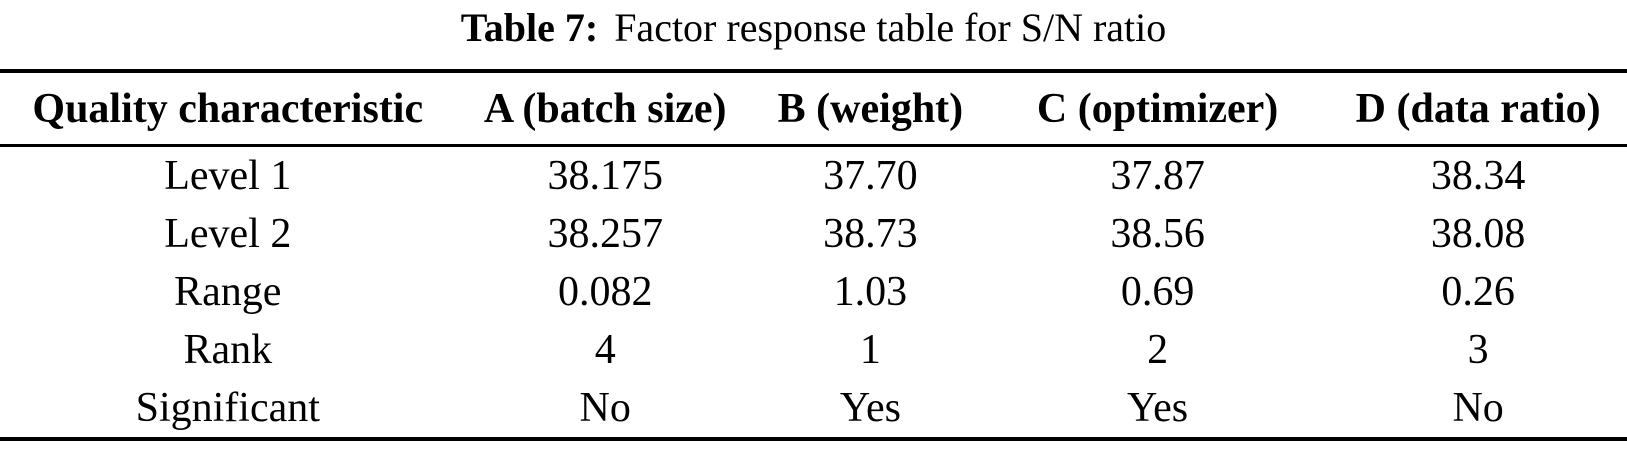 The width and height of the screenshot is (1627, 456). Describe the element at coordinates (870, 176) in the screenshot. I see `table-cell: 37.70` at that location.